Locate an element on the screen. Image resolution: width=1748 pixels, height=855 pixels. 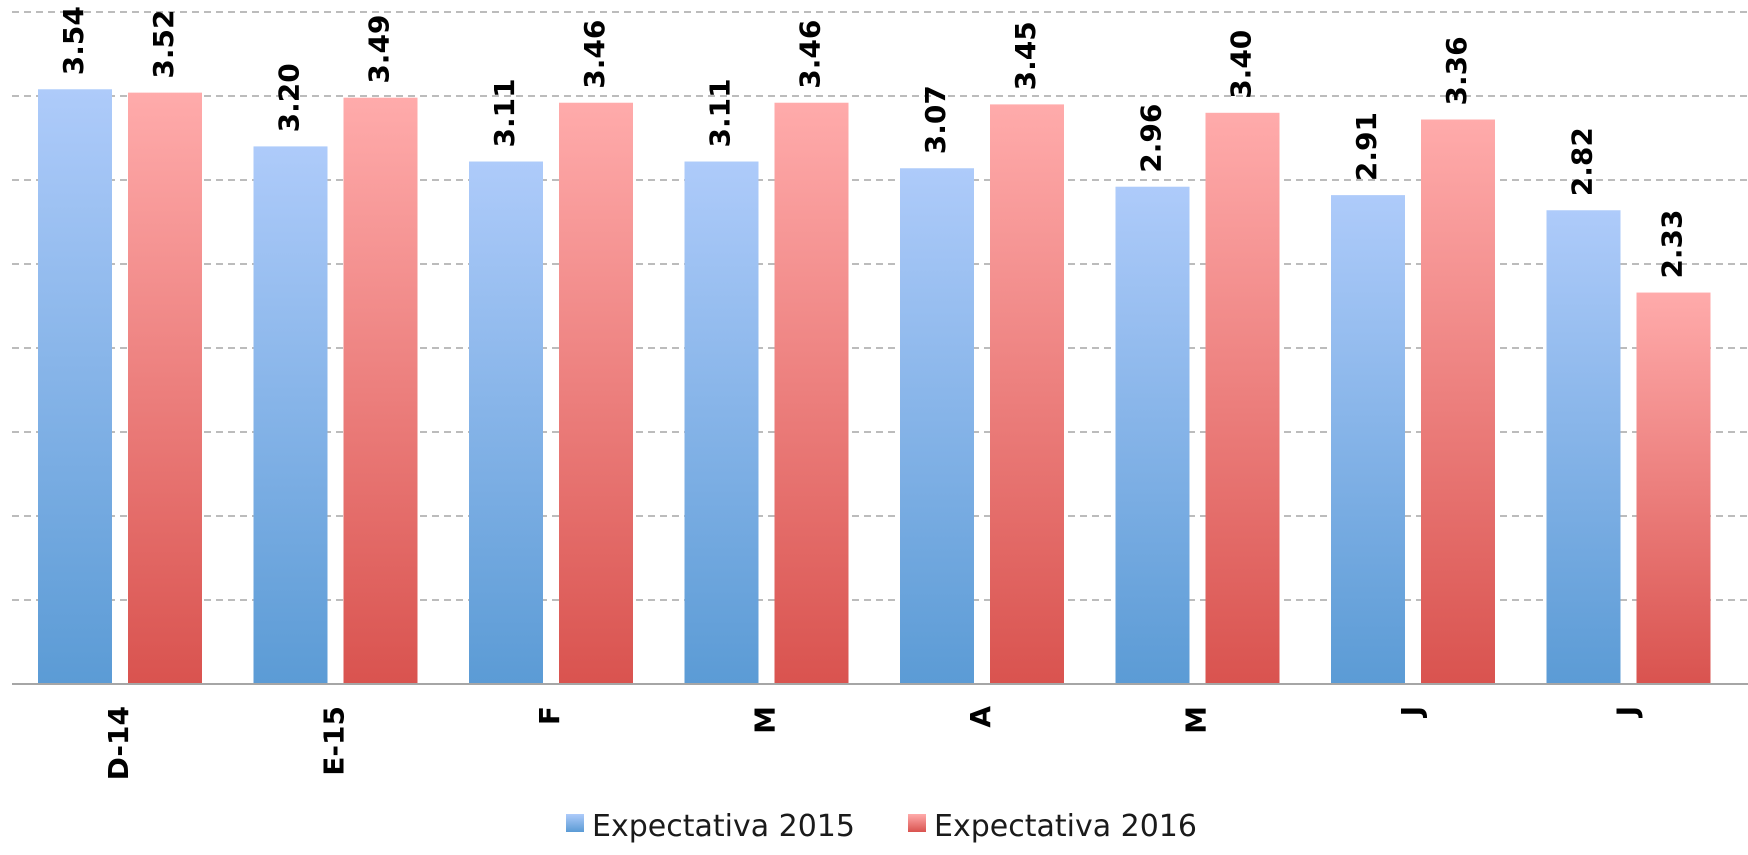
legend-label: Expectativa 2015 is located at coordinates (723, 826).